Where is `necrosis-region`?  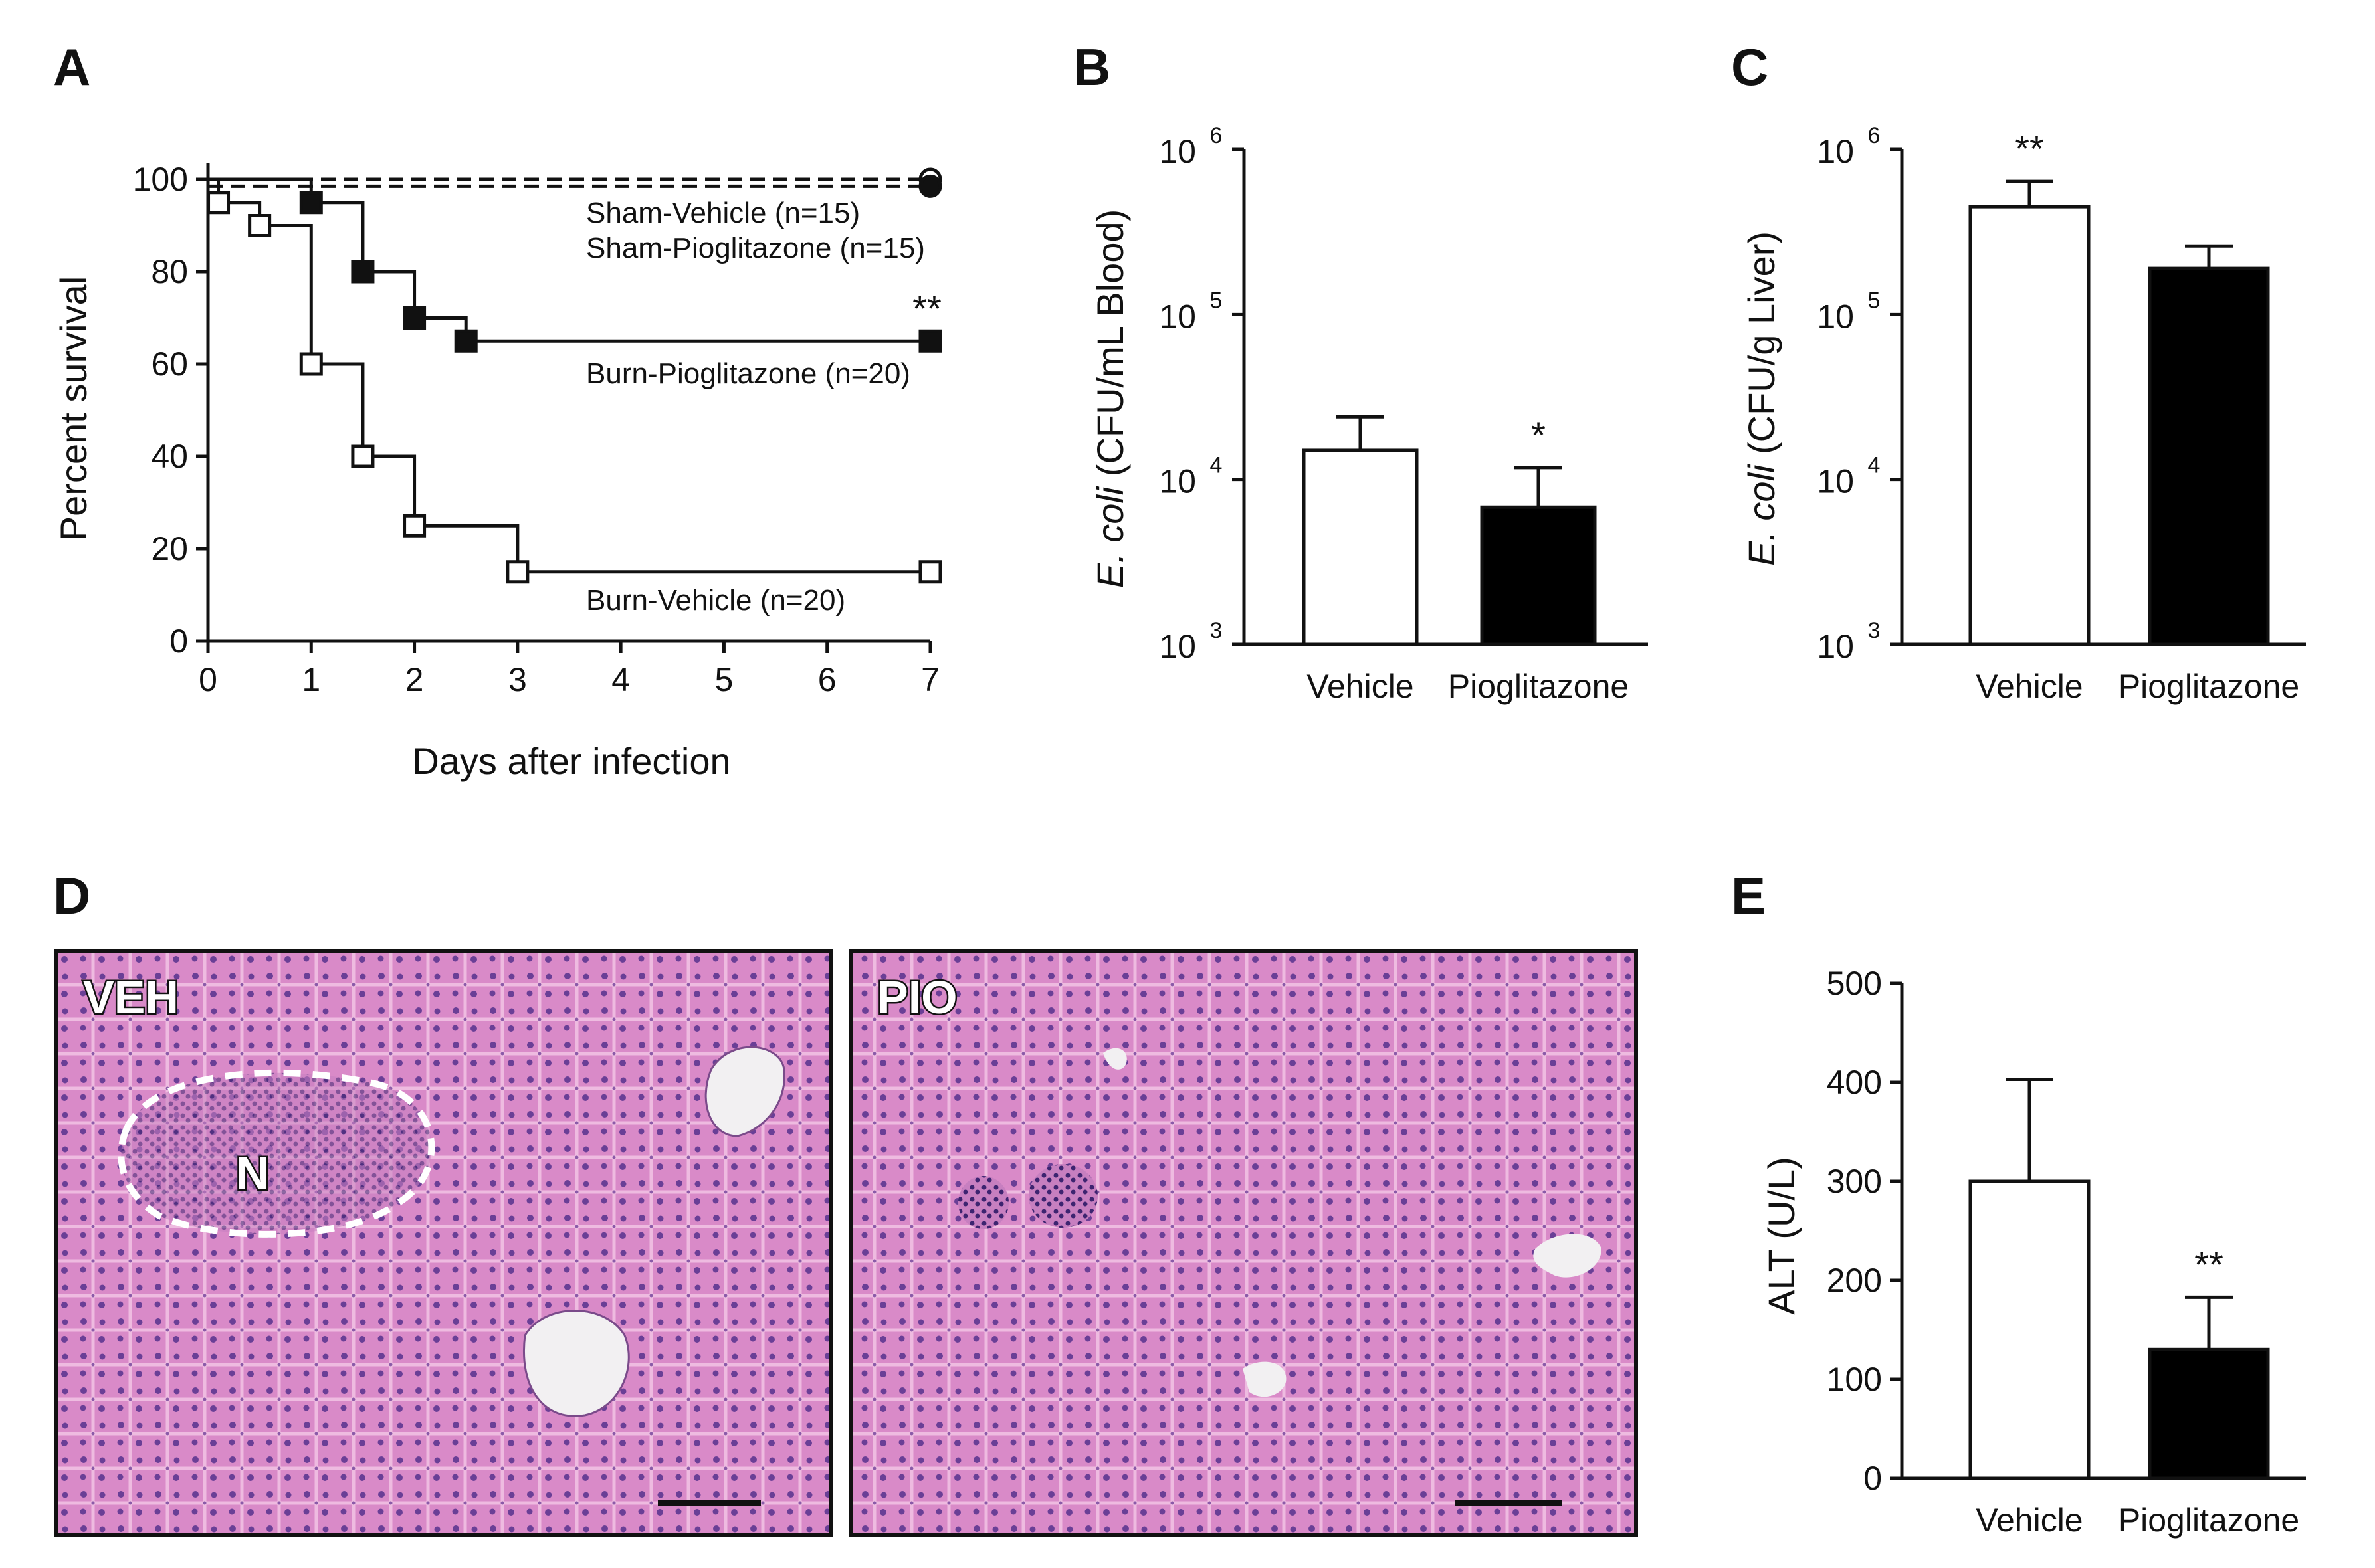 necrosis-region is located at coordinates (276, 1153).